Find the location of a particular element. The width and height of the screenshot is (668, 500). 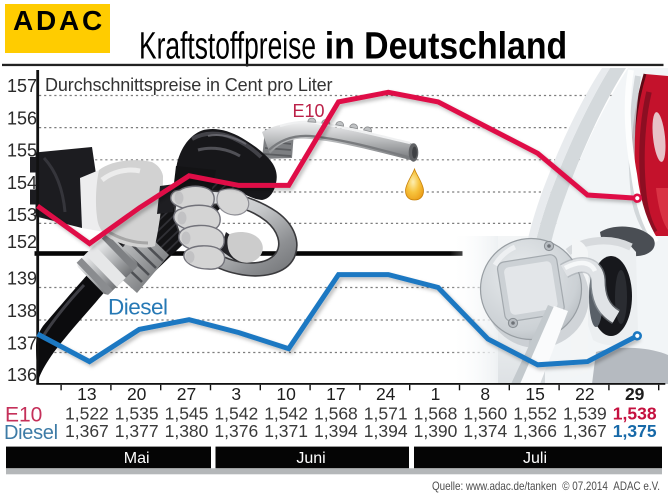

svg-text: 1,375 is located at coordinates (635, 431).